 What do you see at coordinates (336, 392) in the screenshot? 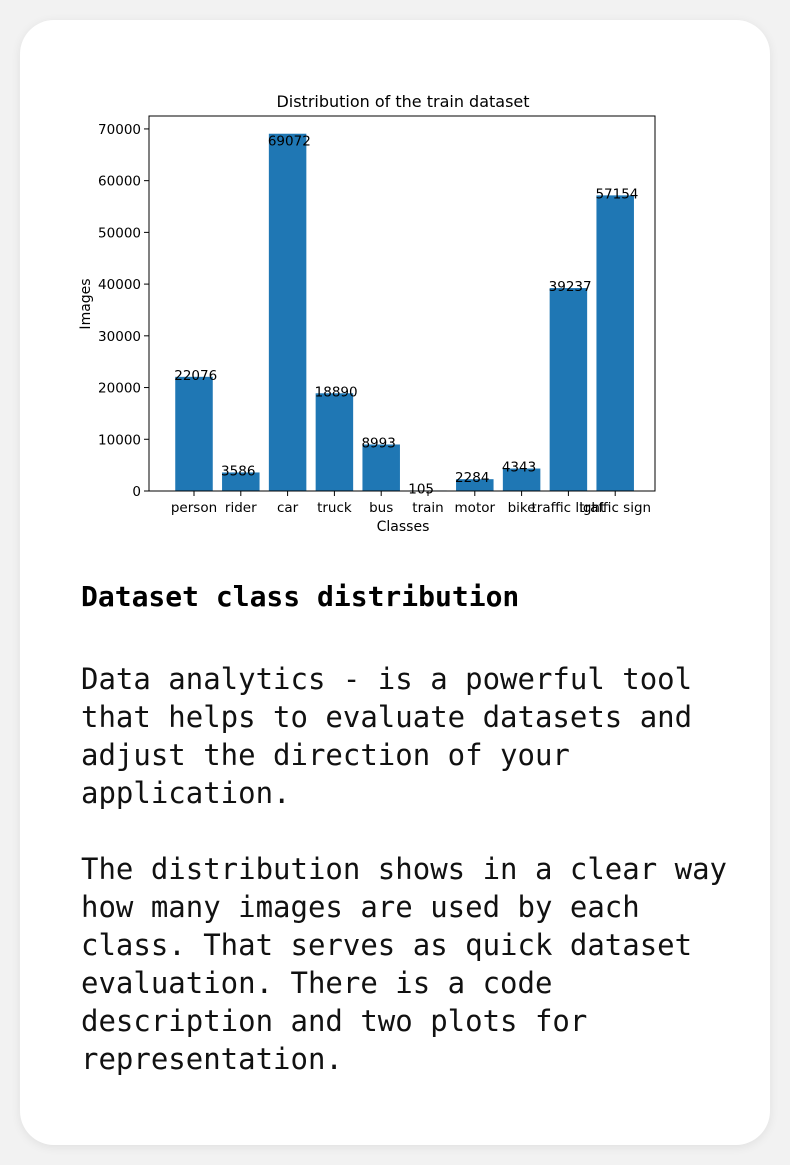
I see `bar-value-label-truck: 18890` at bounding box center [336, 392].